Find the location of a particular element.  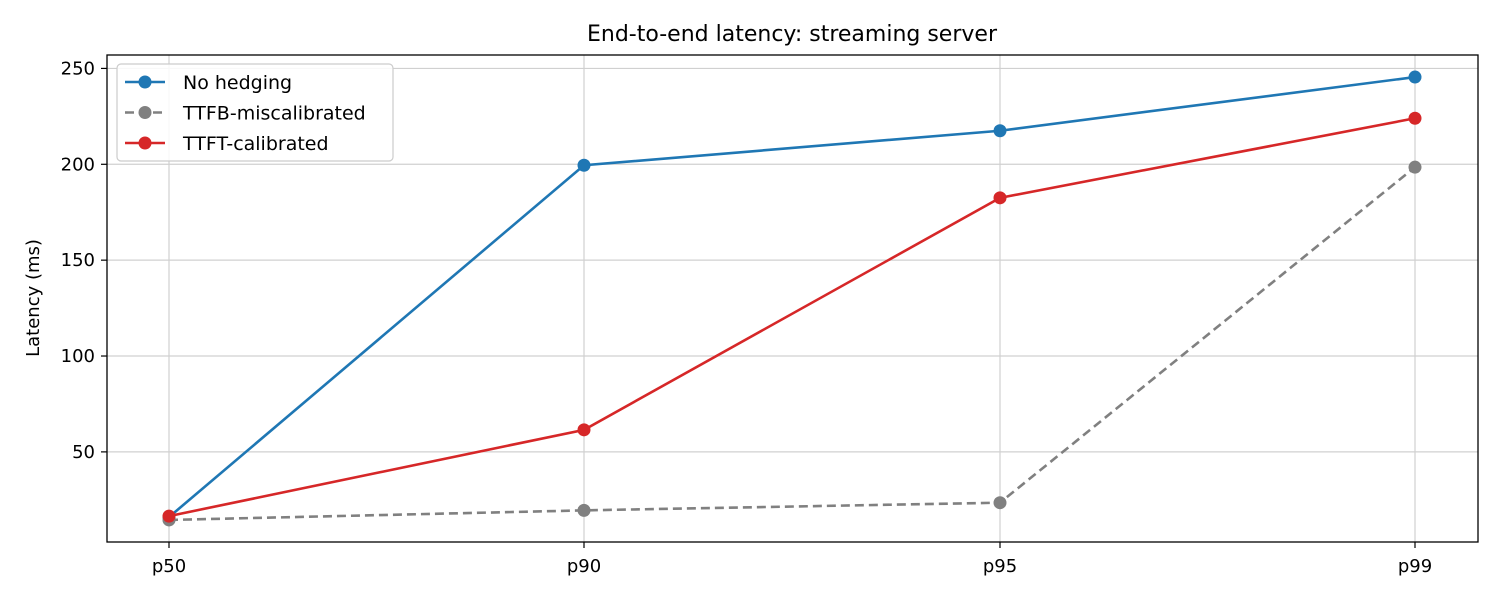

x-axis: p50 p90 p95 p99 is located at coordinates (792, 559).